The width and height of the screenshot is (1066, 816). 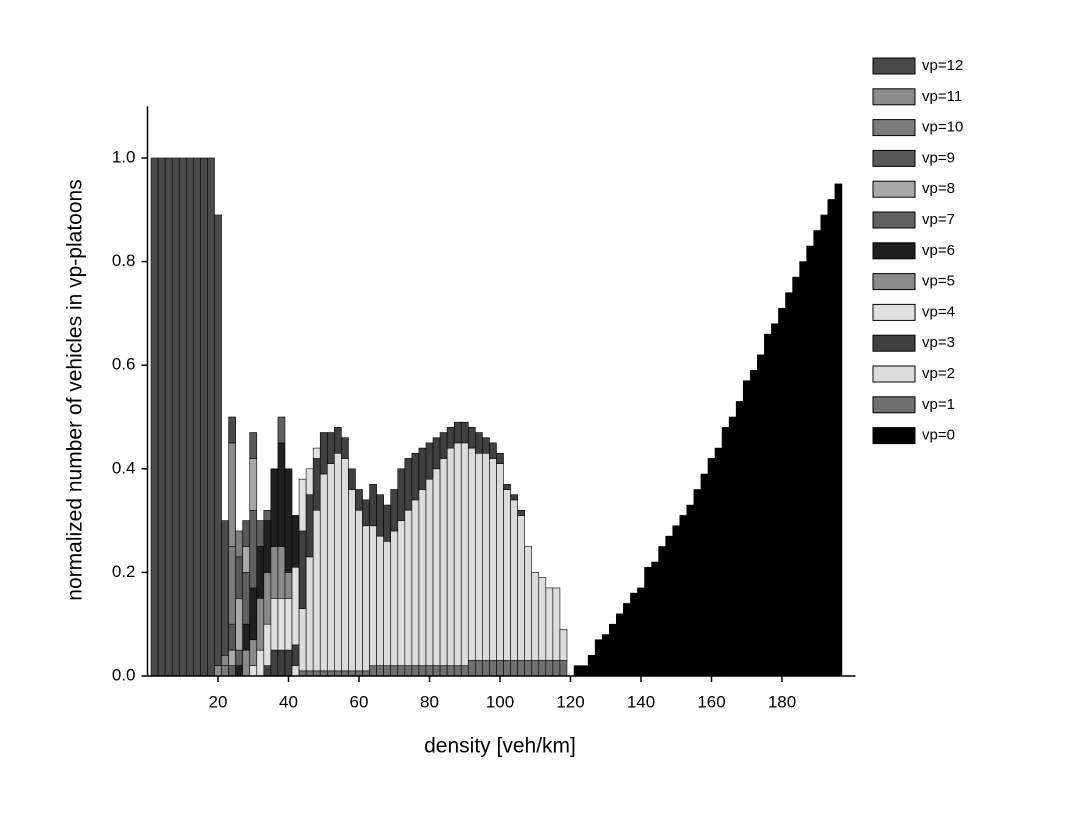 What do you see at coordinates (288, 701) in the screenshot?
I see `x-tick-label: 40` at bounding box center [288, 701].